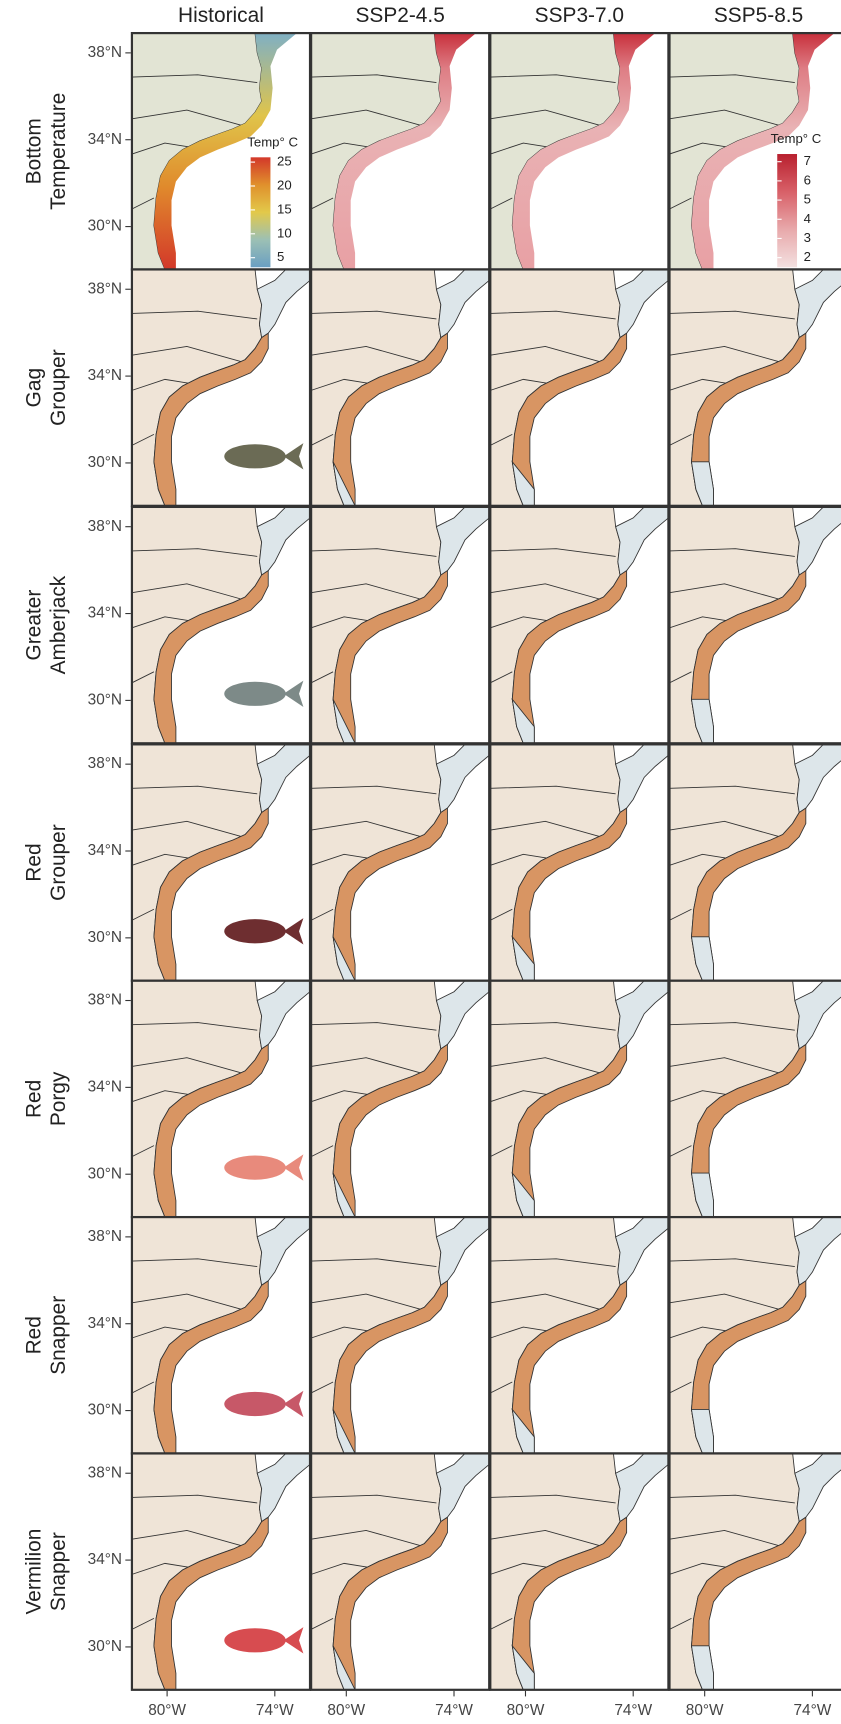  What do you see at coordinates (284, 161) in the screenshot?
I see `colorbar-label: 25` at bounding box center [284, 161].